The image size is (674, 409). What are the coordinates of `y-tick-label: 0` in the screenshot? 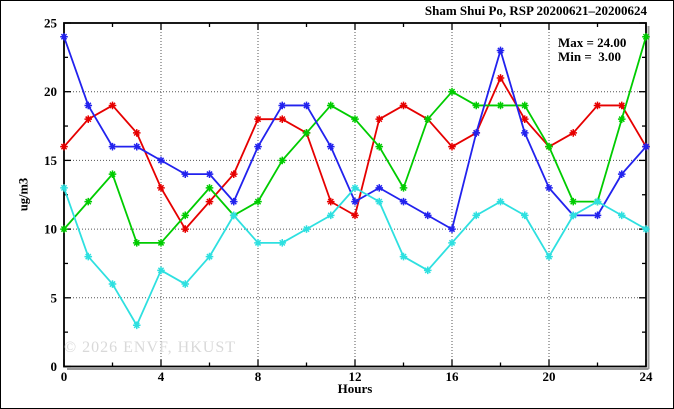 It's located at (54, 366).